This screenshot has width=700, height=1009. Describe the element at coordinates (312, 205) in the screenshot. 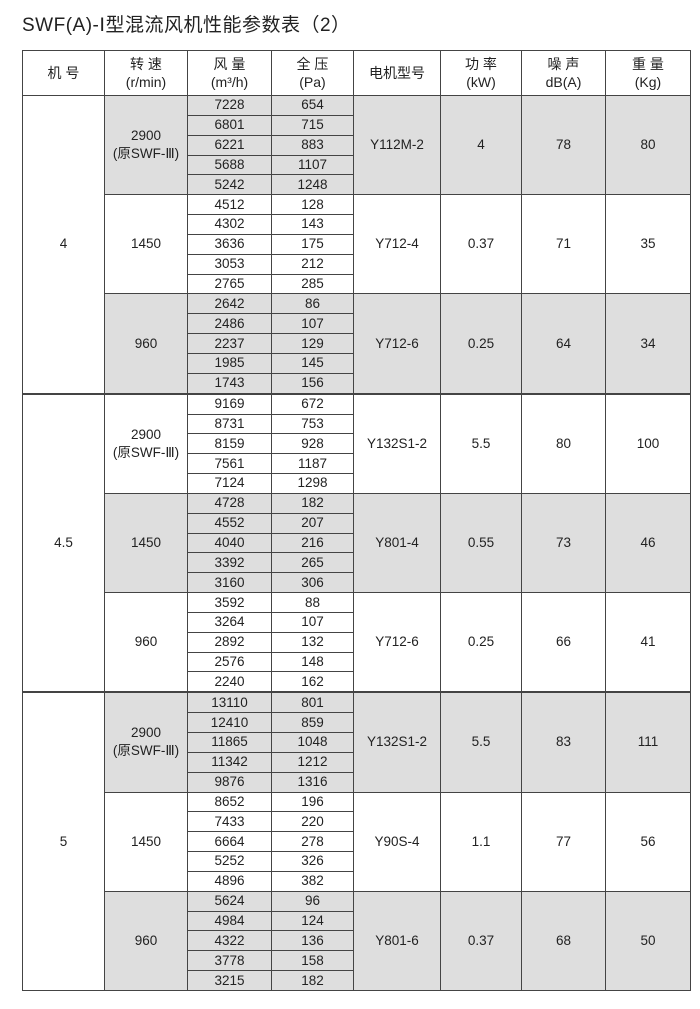

I see `pressure-cell: 128` at that location.